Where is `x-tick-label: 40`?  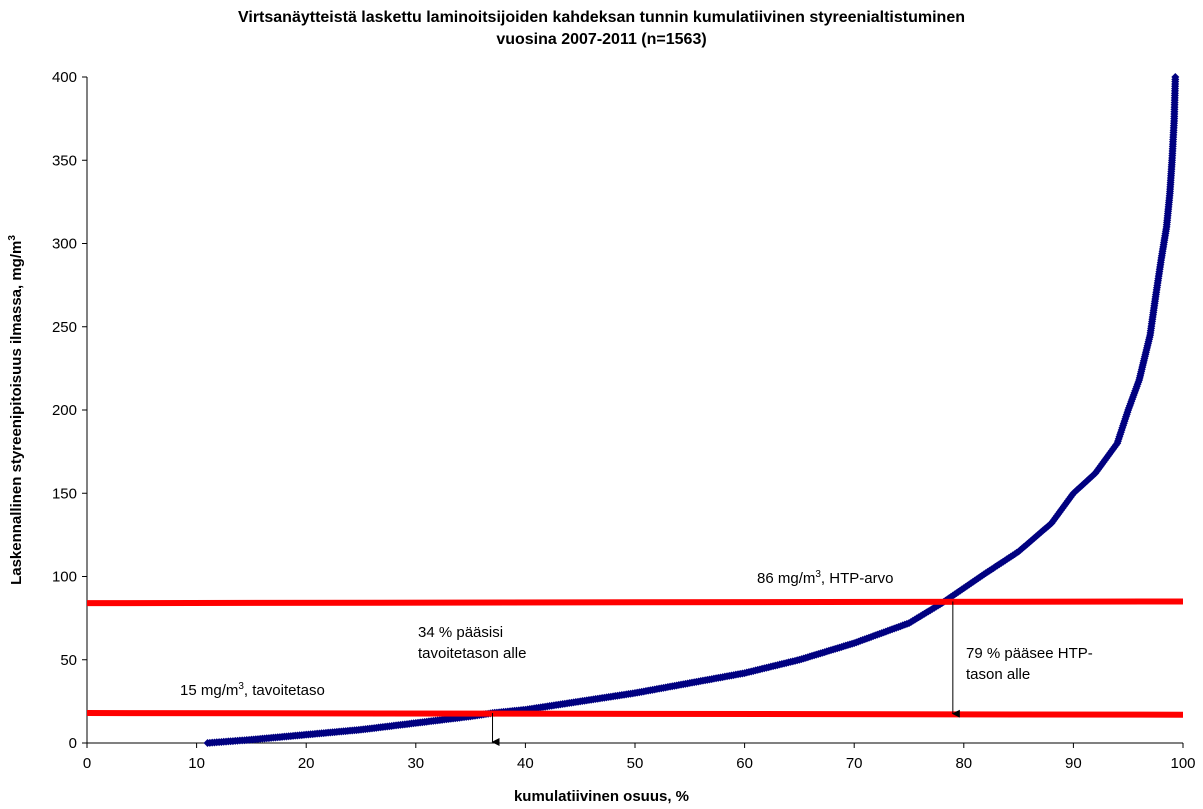
x-tick-label: 40 is located at coordinates (525, 763).